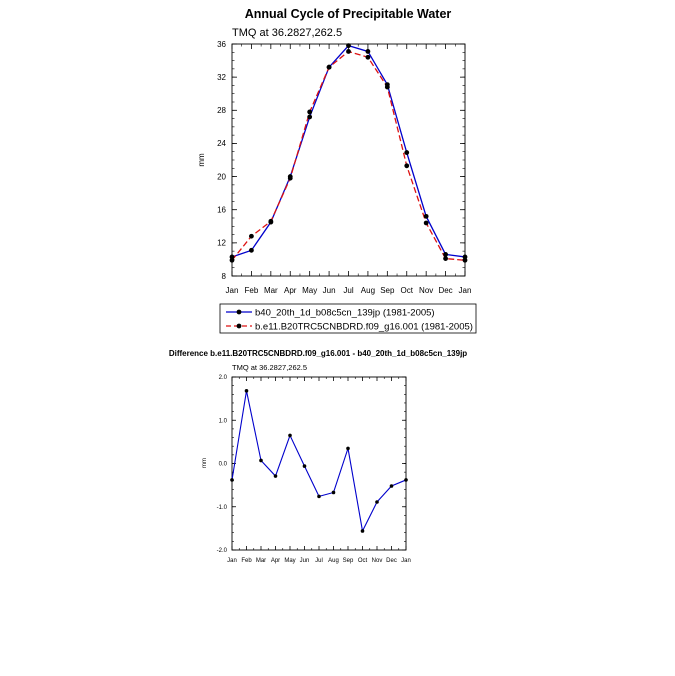 This screenshot has width=675, height=676. What do you see at coordinates (223, 378) in the screenshot?
I see `y-tick-label: 2.0` at bounding box center [223, 378].